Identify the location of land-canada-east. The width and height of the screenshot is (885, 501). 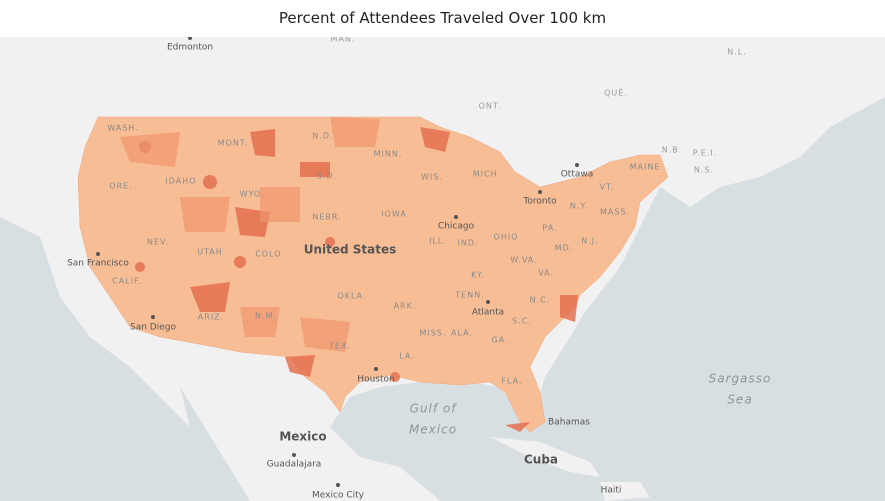
(745, 152).